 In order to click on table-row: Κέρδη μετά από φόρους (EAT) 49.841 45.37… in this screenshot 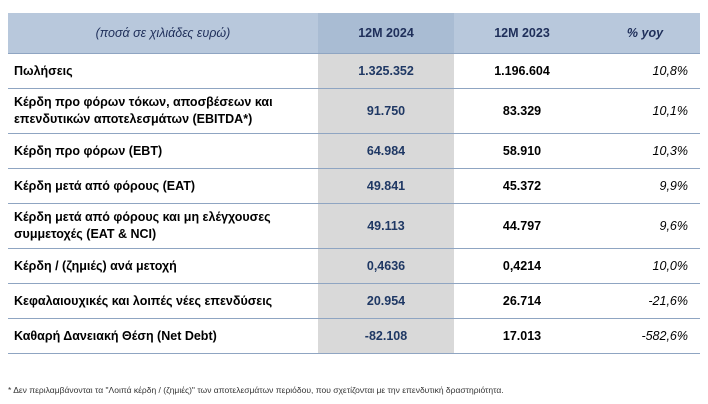, I will do `click(354, 186)`.